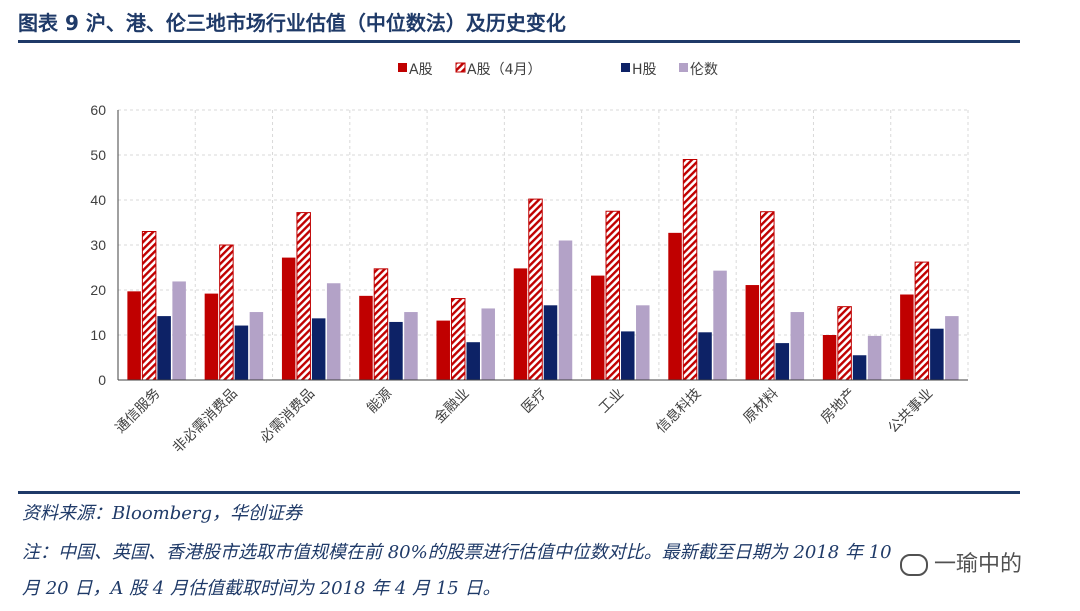 Image resolution: width=1080 pixels, height=611 pixels. Describe the element at coordinates (838, 406) in the screenshot. I see `x-category-label: 房地产` at that location.